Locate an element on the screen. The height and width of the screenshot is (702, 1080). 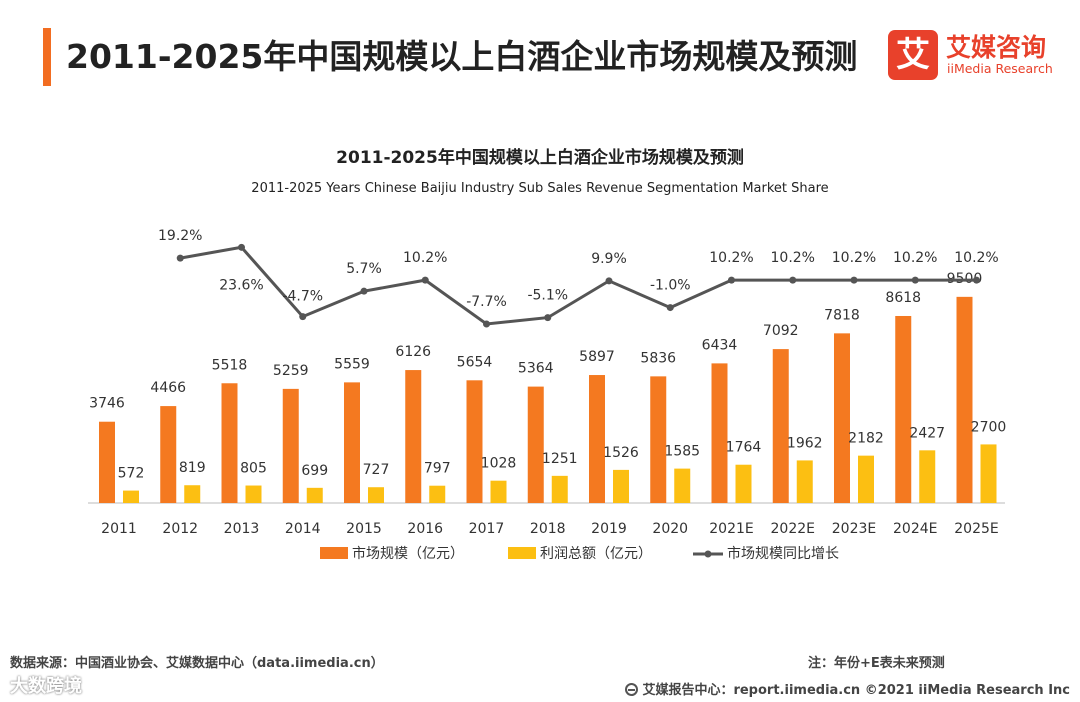
data-label-profit: 797 is located at coordinates (437, 469).